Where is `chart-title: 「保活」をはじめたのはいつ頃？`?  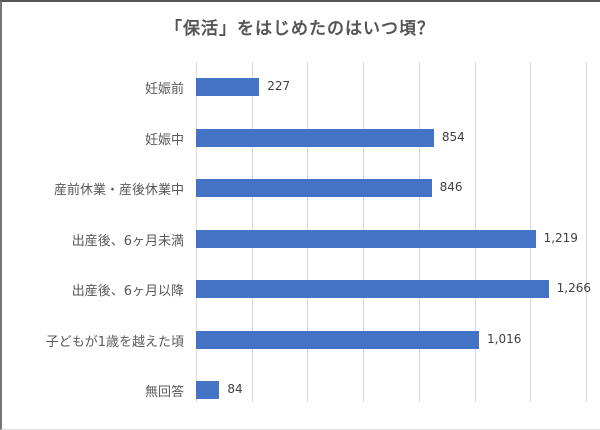
chart-title: 「保活」をはじめたのはいつ頃？ is located at coordinates (300, 29).